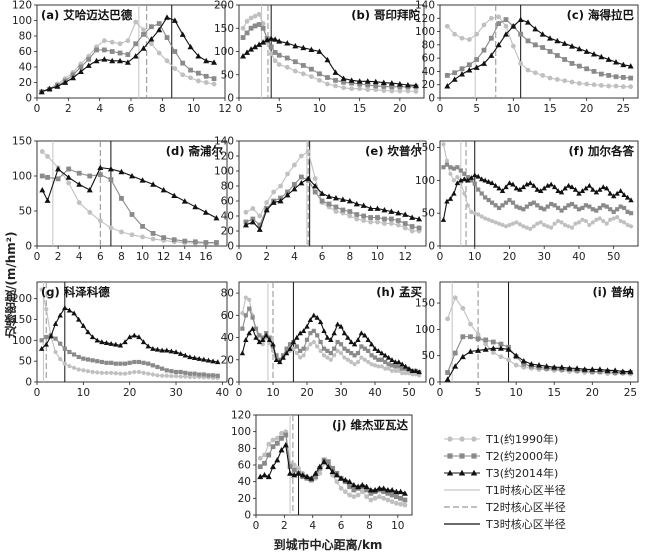  What do you see at coordinates (272, 393) in the screenshot?
I see `x-tick-label: 10` at bounding box center [272, 393].